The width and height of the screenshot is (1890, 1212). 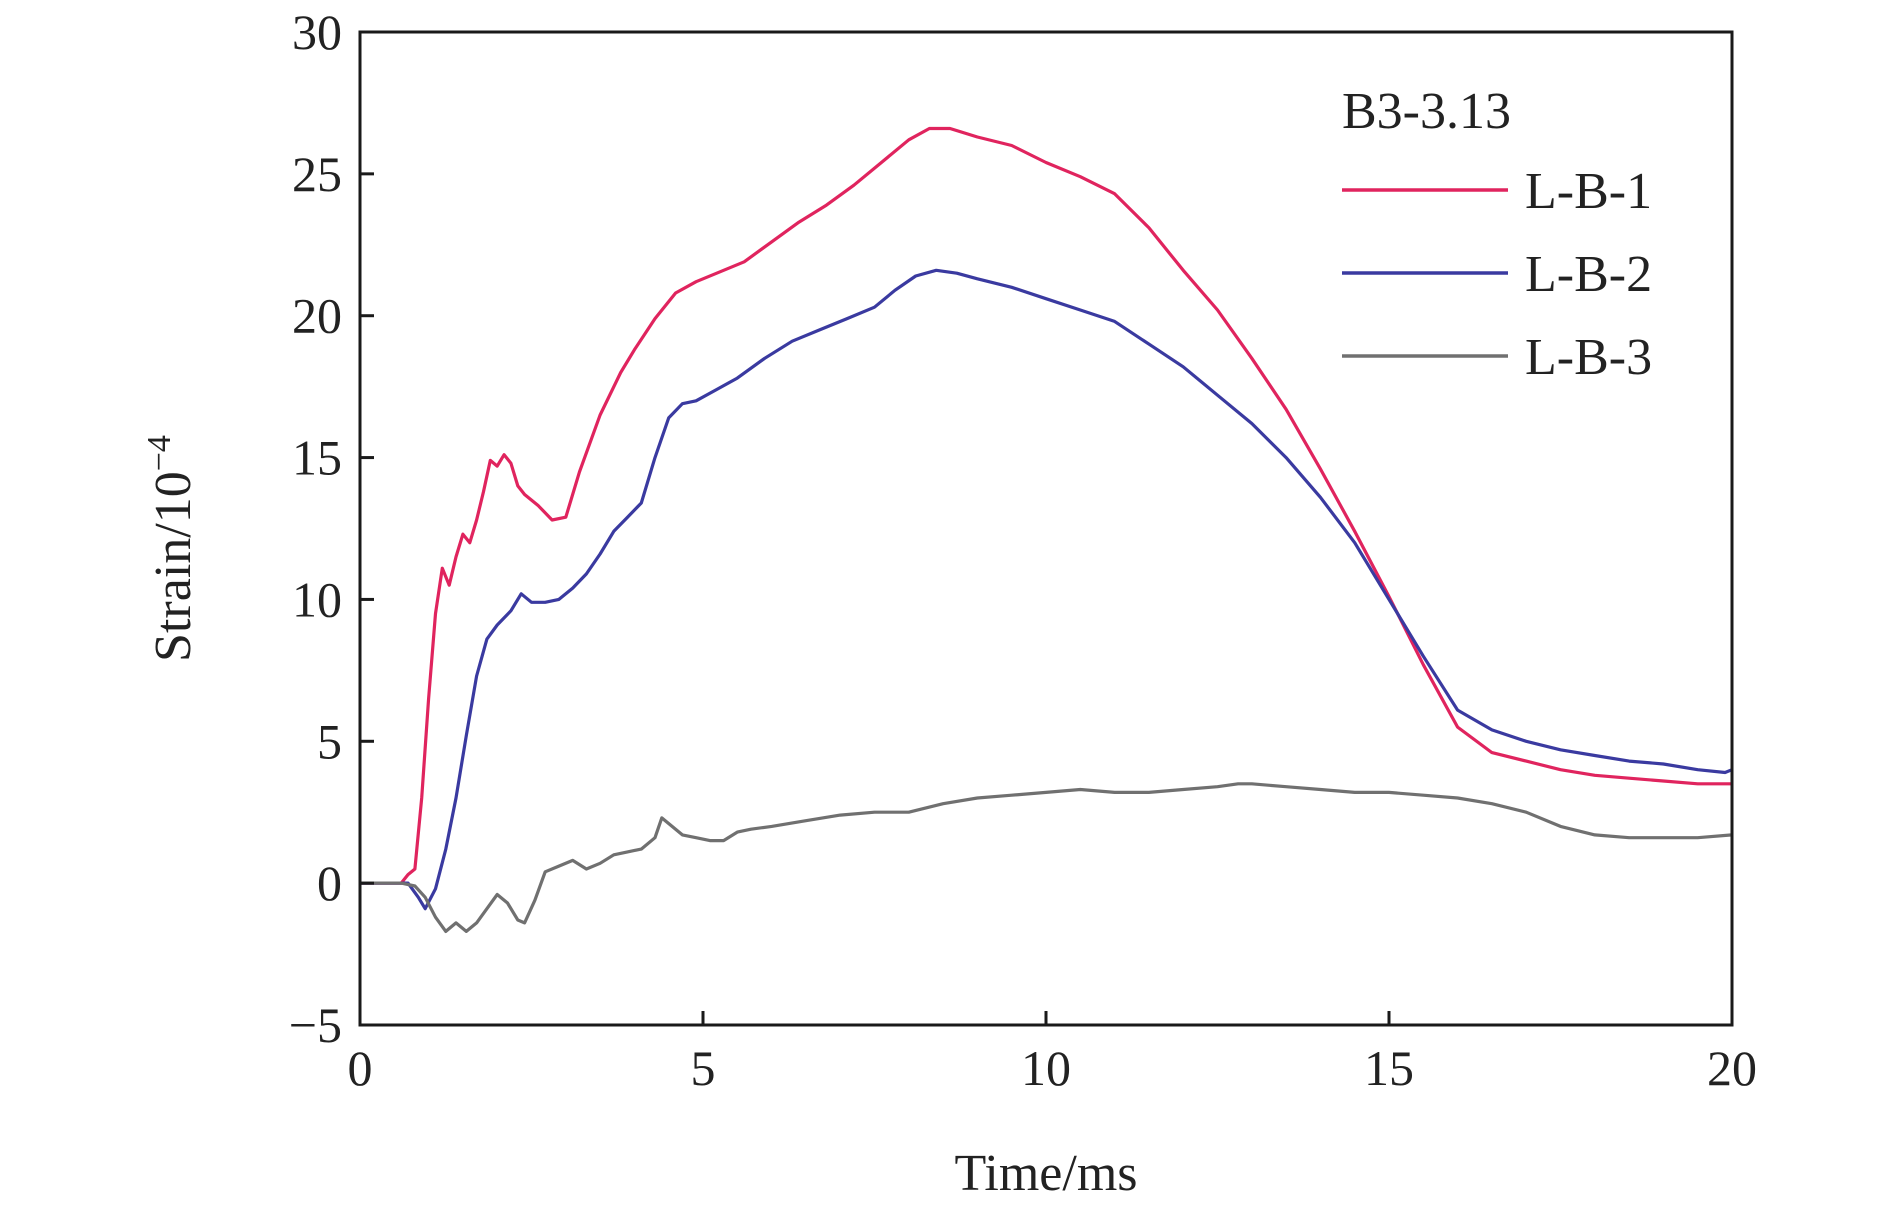 What do you see at coordinates (1497, 274) in the screenshot?
I see `legend-entries: L-B-1 L-B-2 L-B-3` at bounding box center [1497, 274].